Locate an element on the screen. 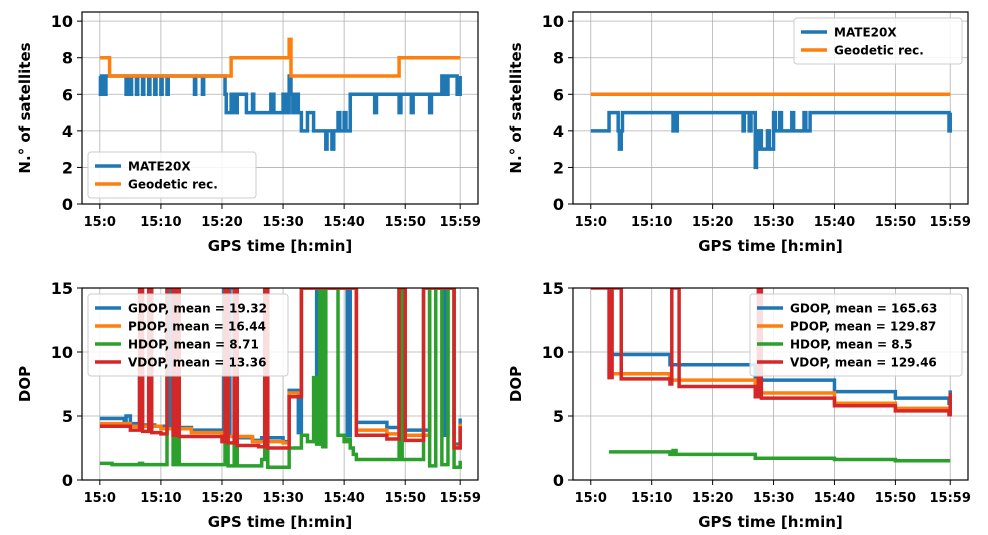  legend-entry: PDOP, mean = 129.87 is located at coordinates (863, 327).